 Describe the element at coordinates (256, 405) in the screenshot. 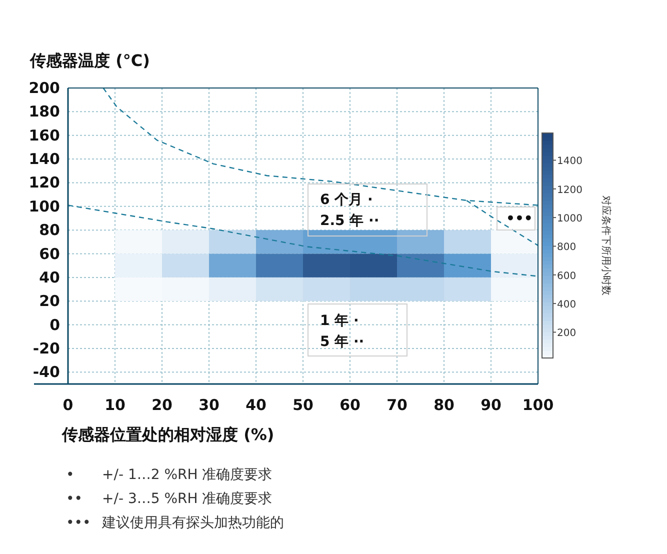

I see `x-tick-label: 40` at that location.